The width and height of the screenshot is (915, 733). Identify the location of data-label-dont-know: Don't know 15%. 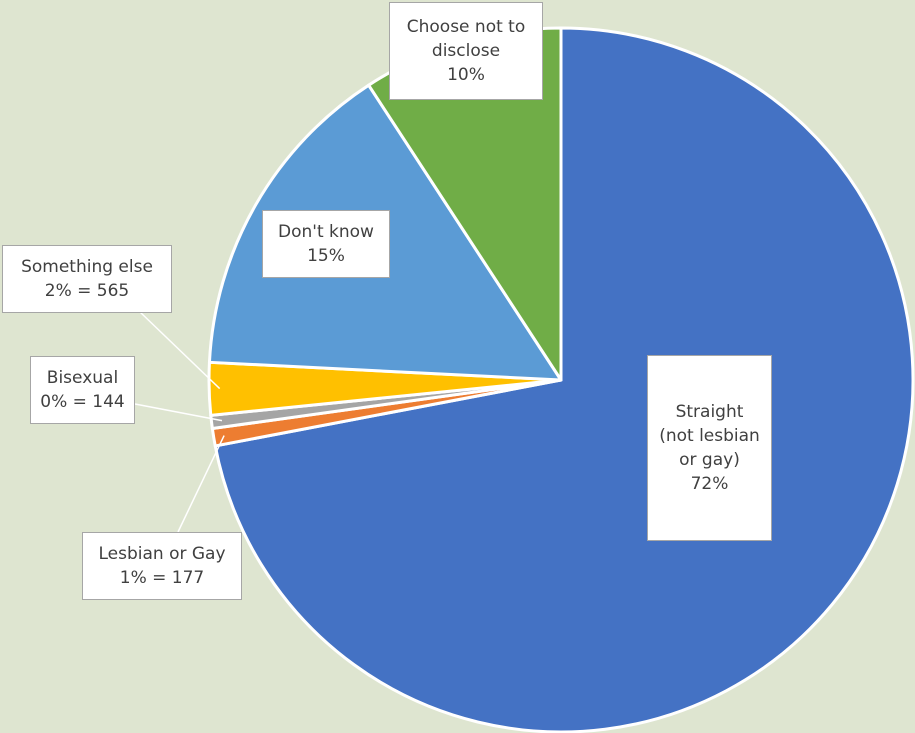
(326, 244).